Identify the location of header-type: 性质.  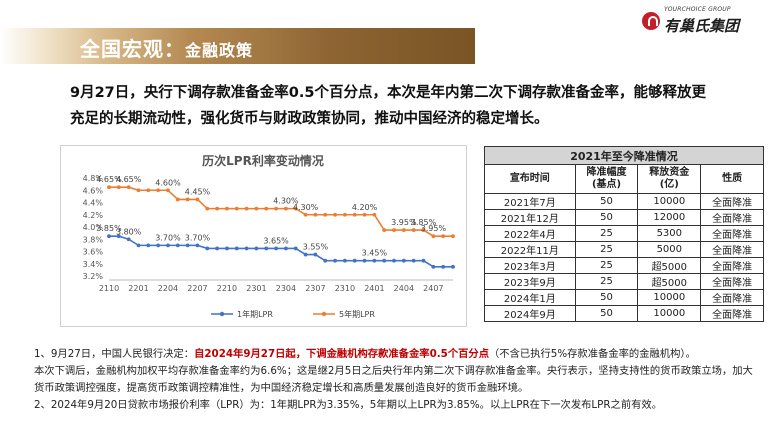
(732, 179).